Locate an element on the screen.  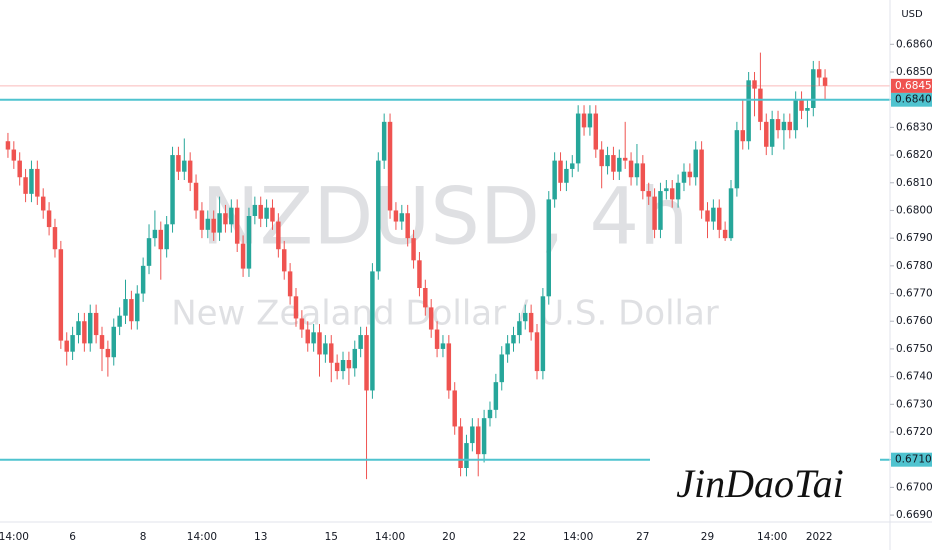
x-tick-label: 6 is located at coordinates (72, 537).